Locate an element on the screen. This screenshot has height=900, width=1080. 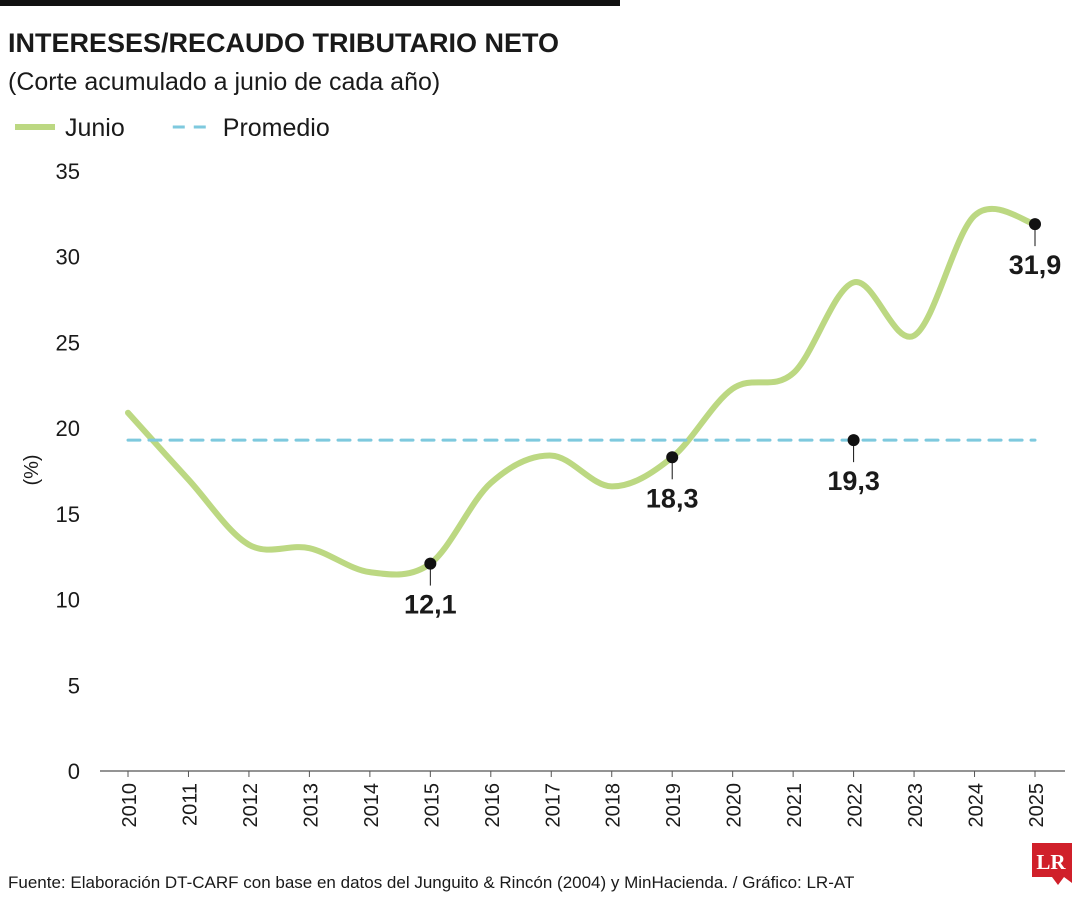
x-tick-label: 2016 is located at coordinates (493, 805).